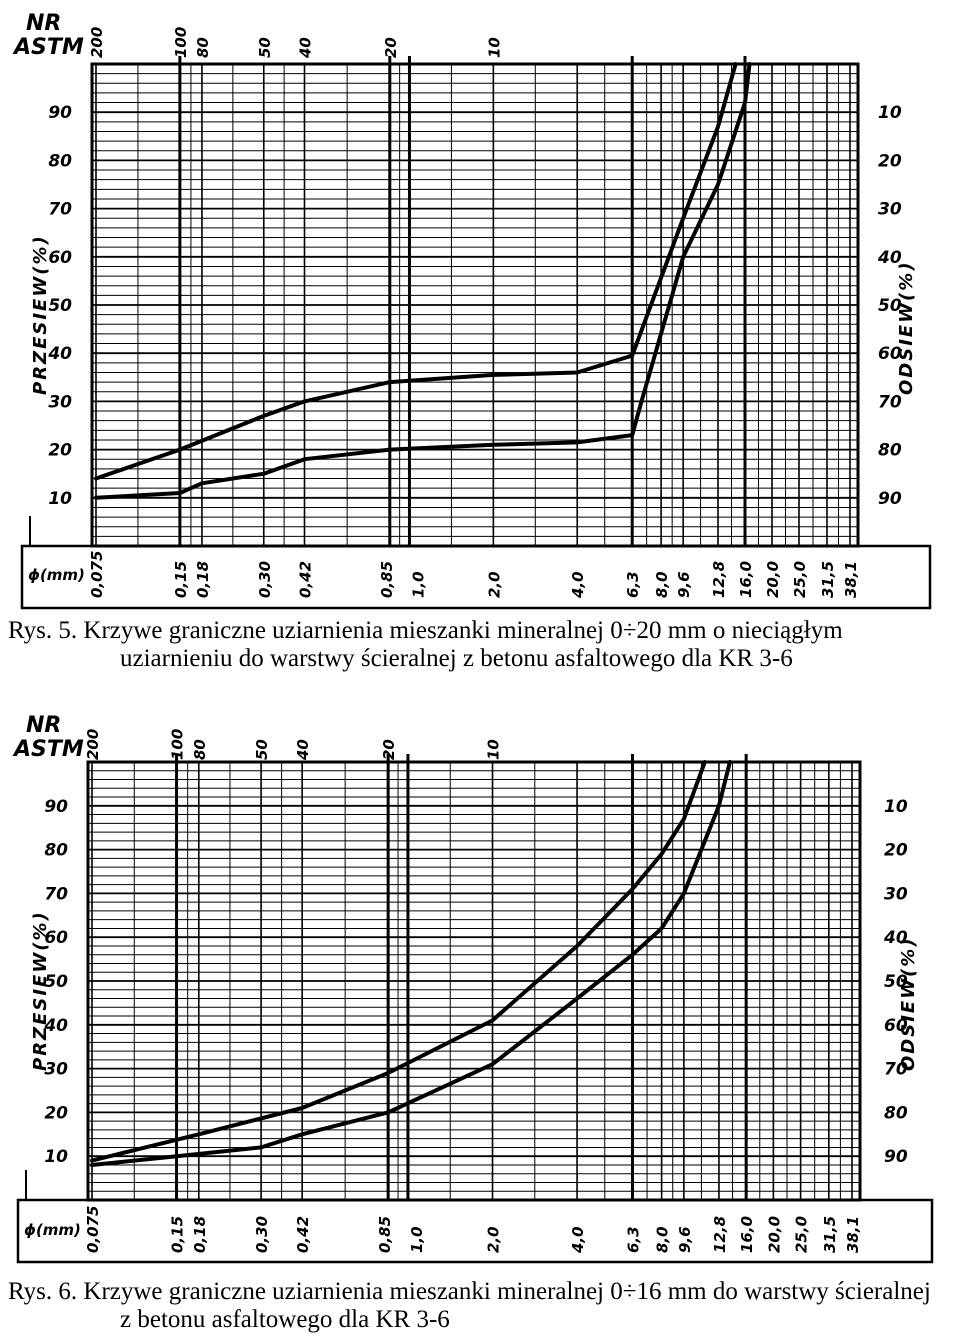 This screenshot has width=960, height=1337. Describe the element at coordinates (56, 938) in the screenshot. I see `chart2-y-tick-label: 60` at that location.